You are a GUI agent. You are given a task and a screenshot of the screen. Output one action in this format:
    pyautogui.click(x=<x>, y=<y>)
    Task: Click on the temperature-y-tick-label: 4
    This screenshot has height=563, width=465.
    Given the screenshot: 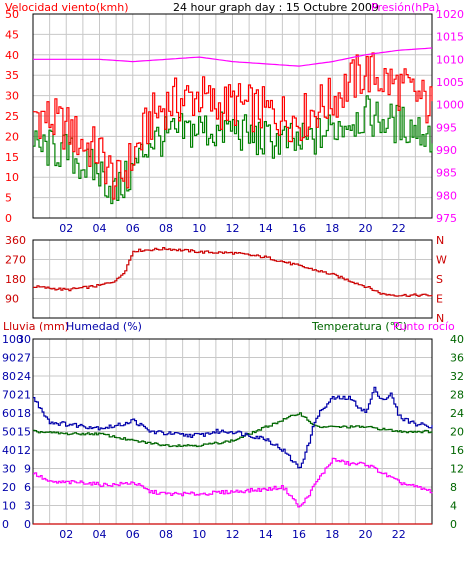 What is the action you would take?
    pyautogui.click(x=453, y=506)
    